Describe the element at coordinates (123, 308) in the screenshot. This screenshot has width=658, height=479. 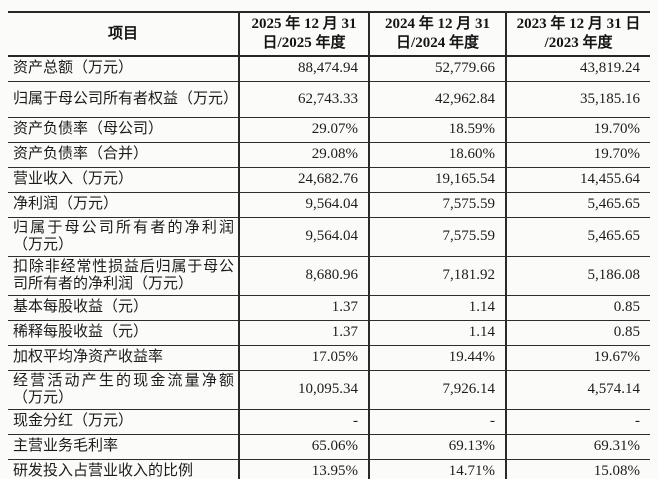
I see `row-label: 基本每股收益（元）` at that location.